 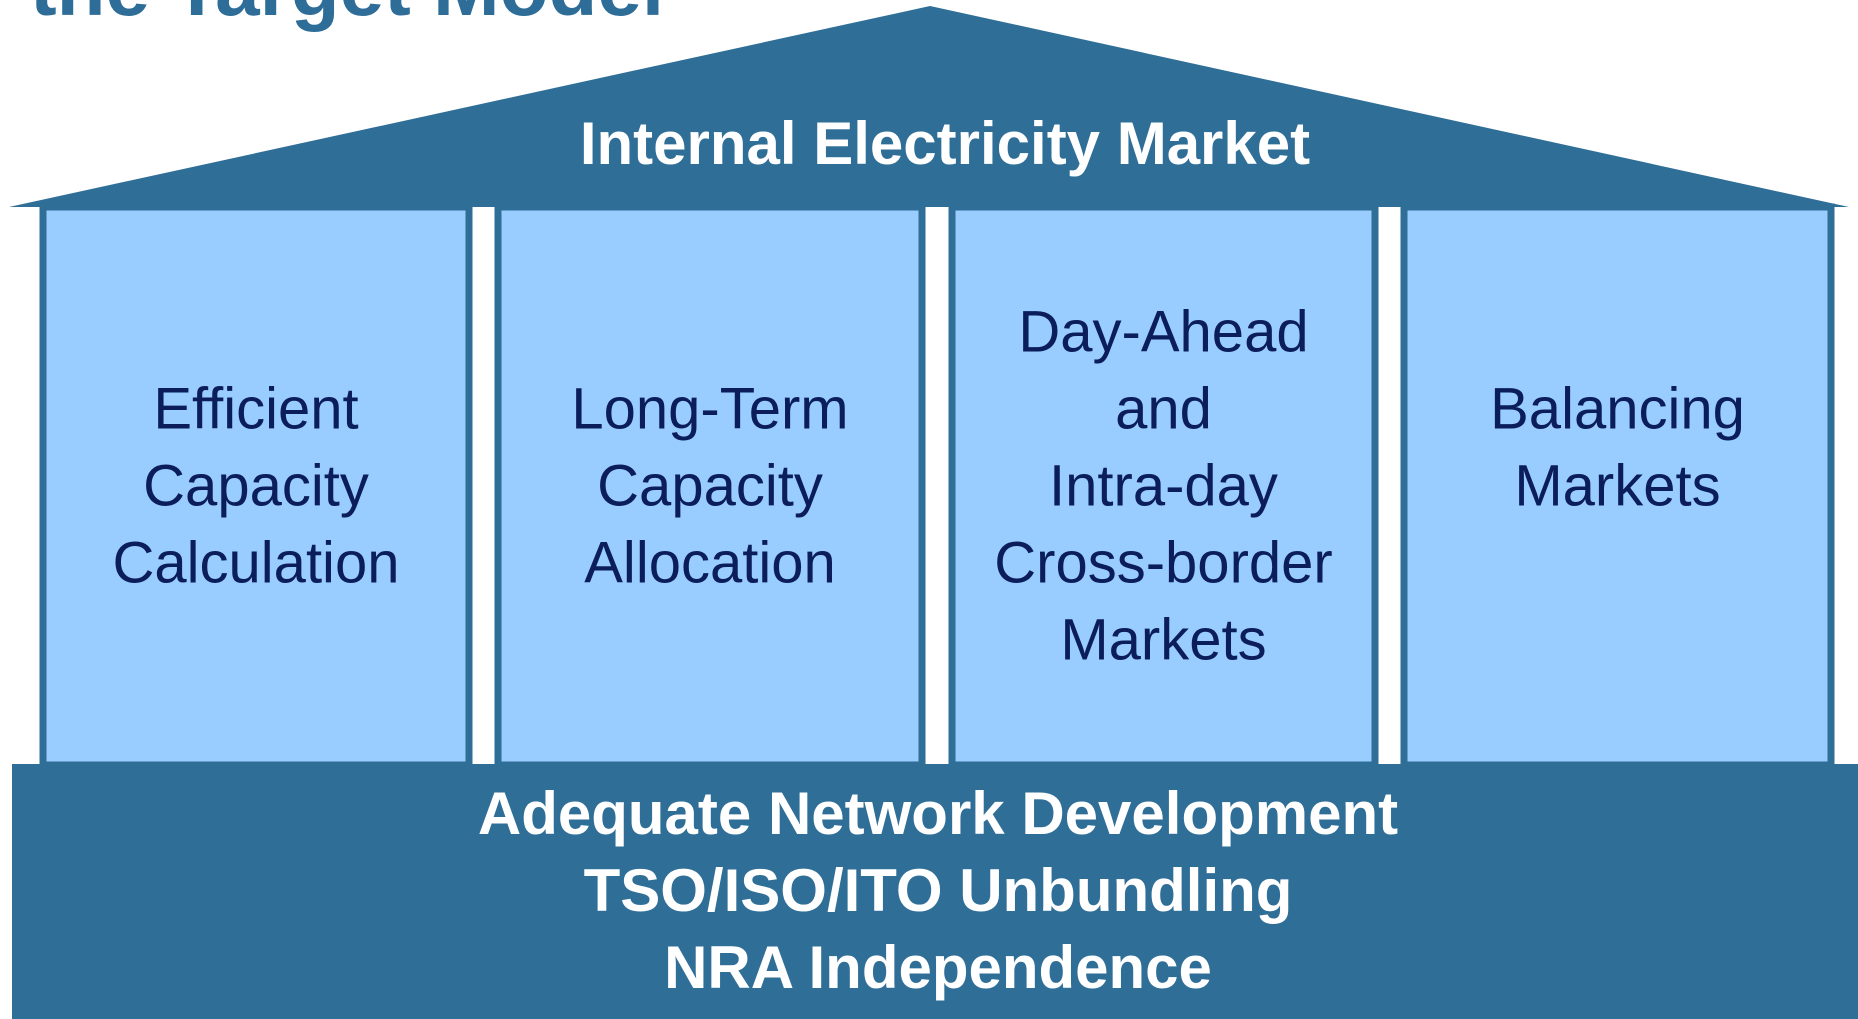 I want to click on foundation-label: Adequate Network Development, so click(x=938, y=813).